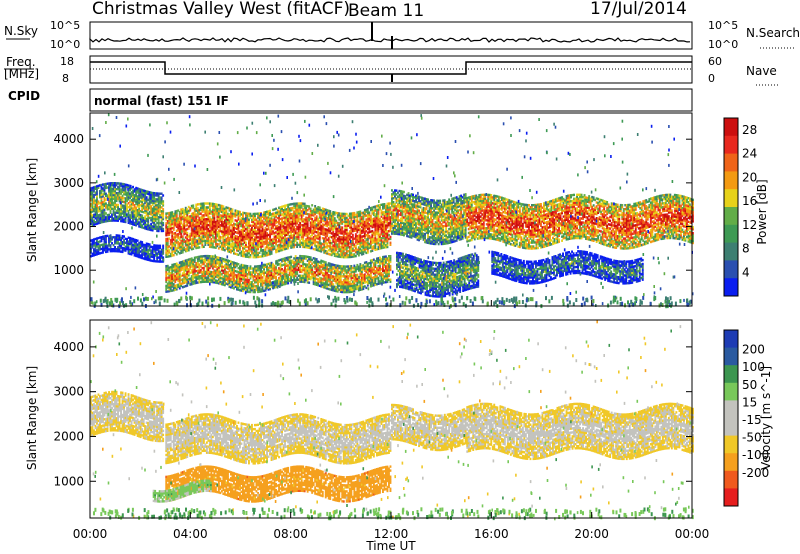 Image resolution: width=800 pixels, height=554 pixels. Describe the element at coordinates (161, 101) in the screenshot. I see `cpid-value: normal (fast) 151 IF` at that location.